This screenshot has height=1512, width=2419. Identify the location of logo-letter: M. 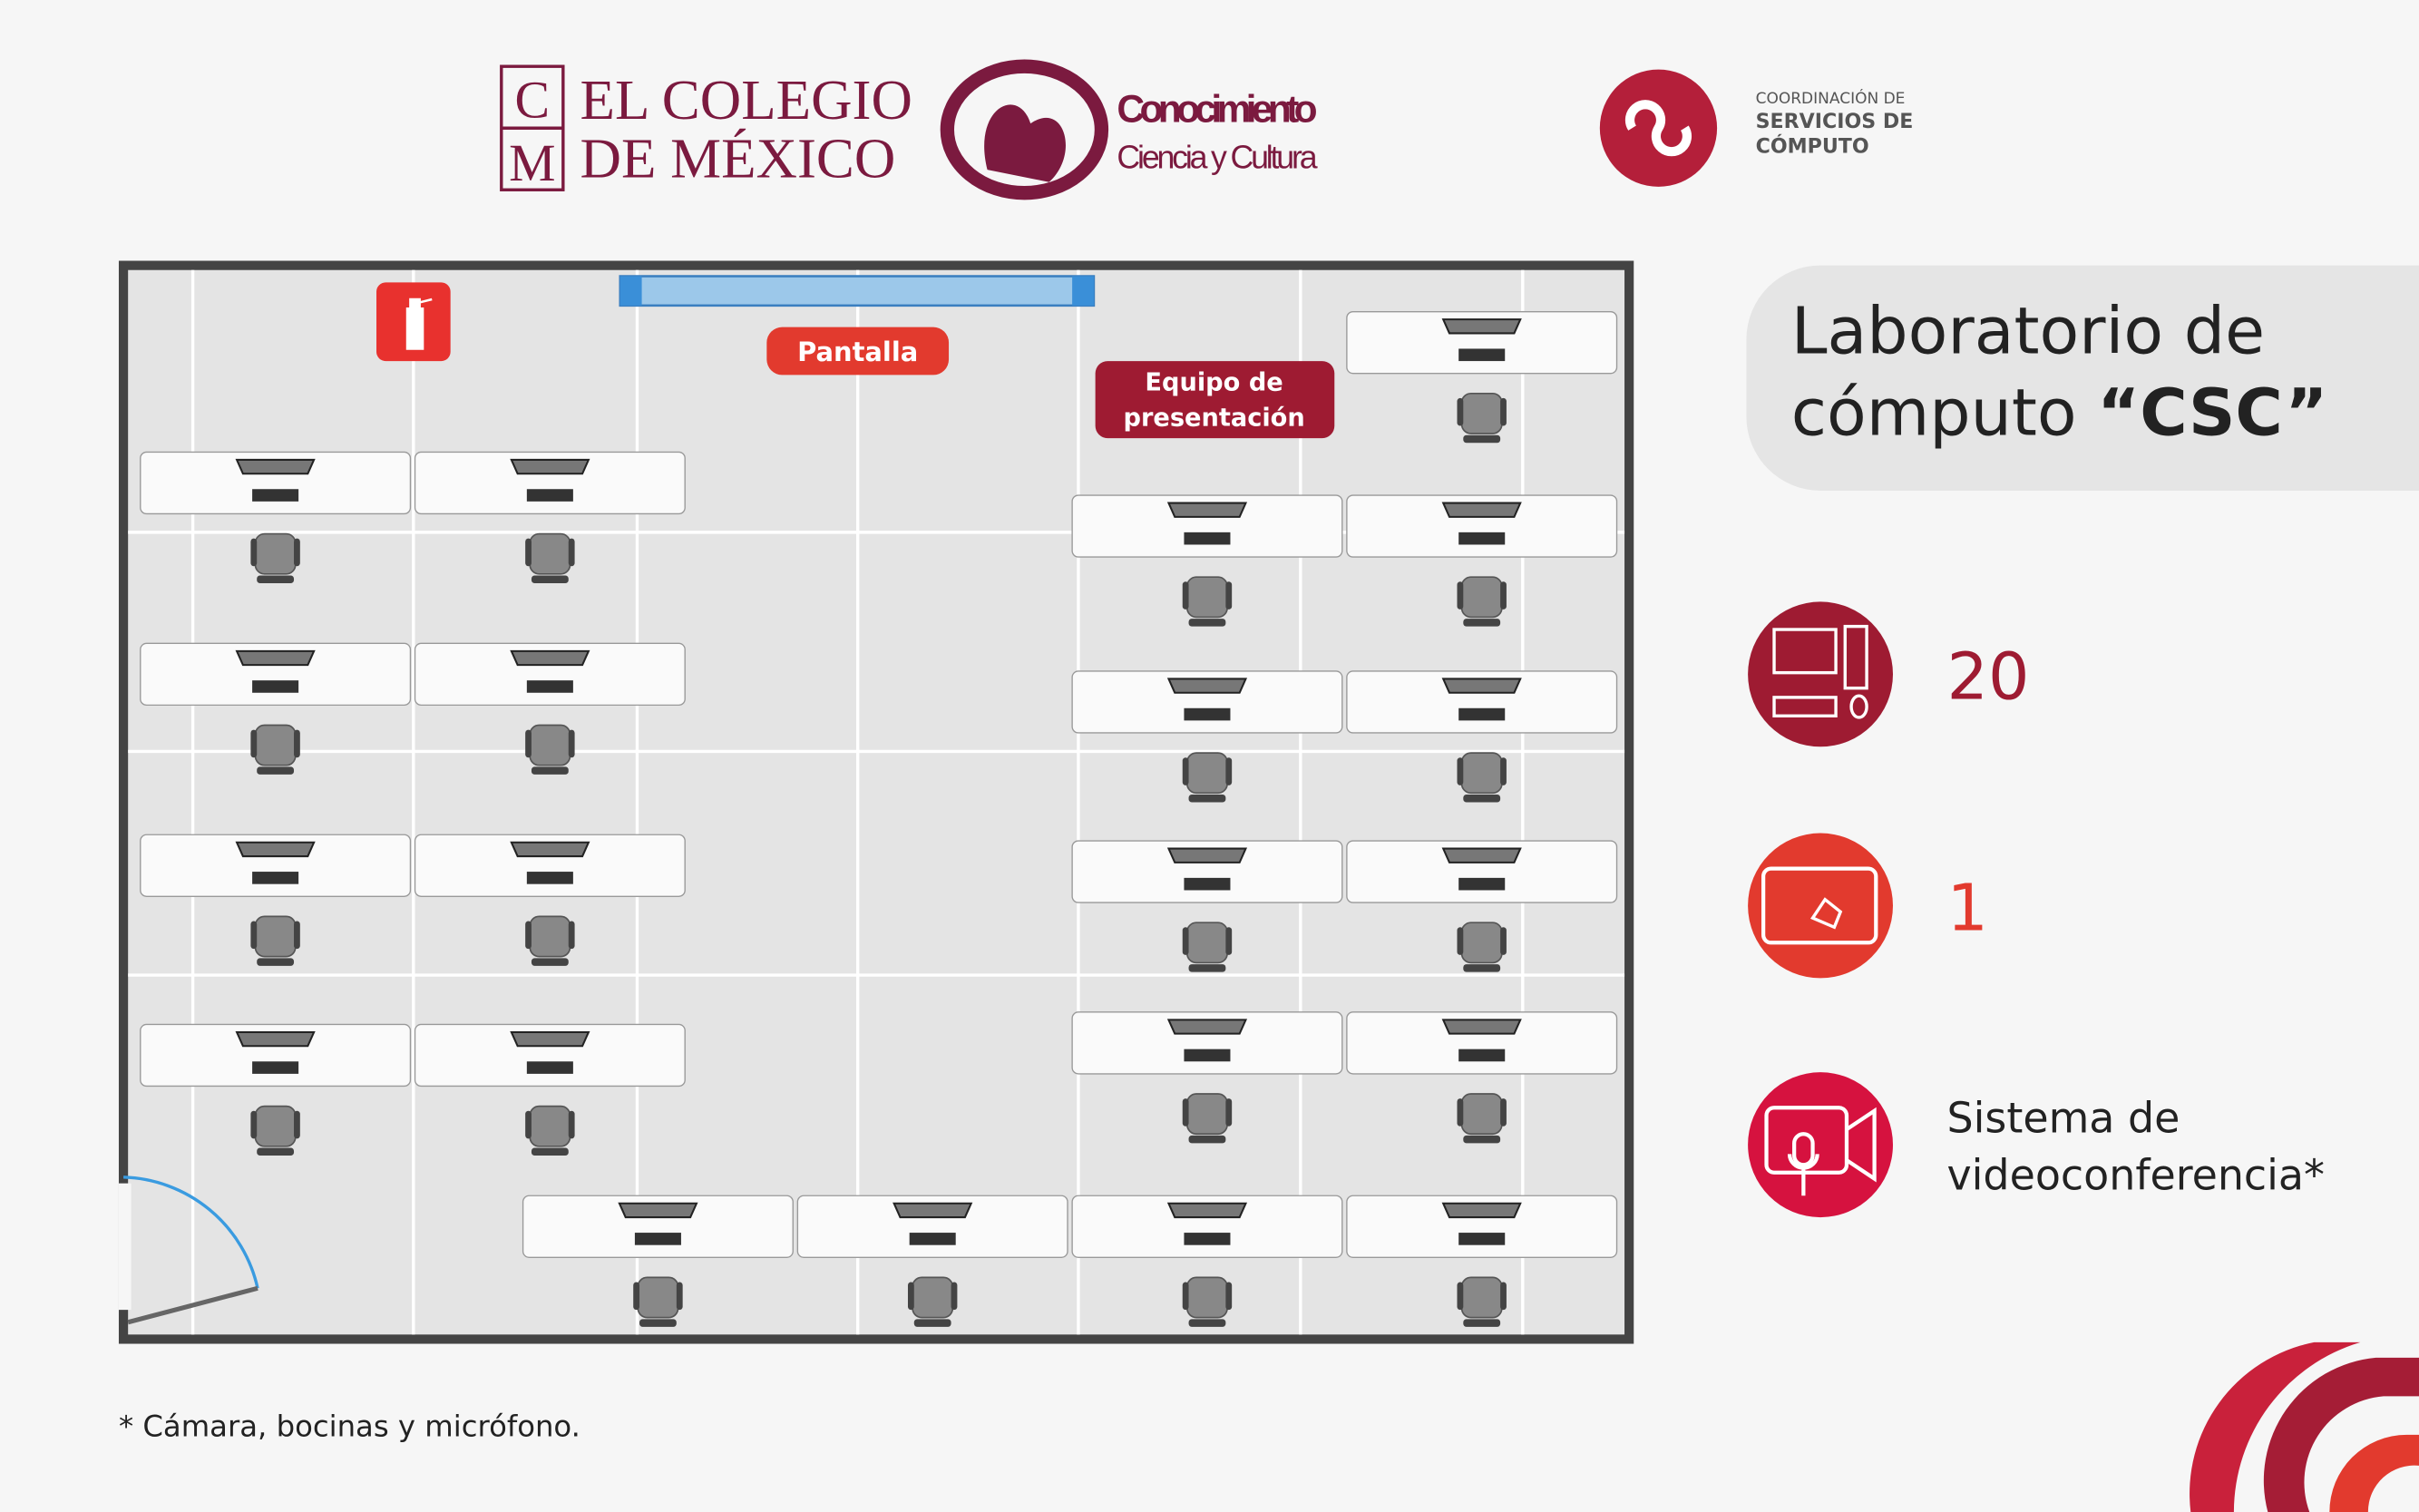
(532, 162).